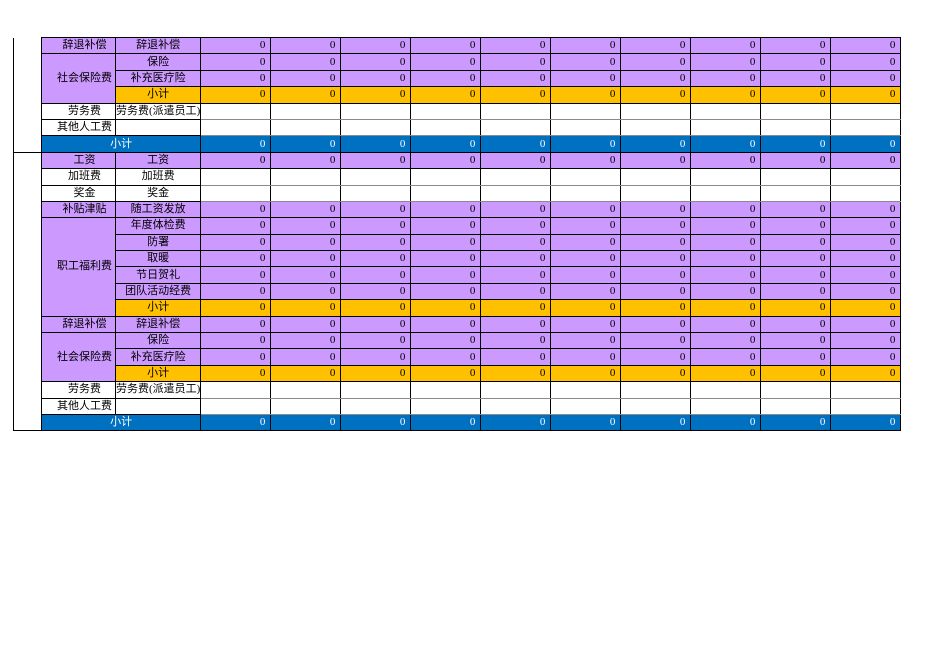 The width and height of the screenshot is (950, 672). What do you see at coordinates (158, 160) in the screenshot?
I see `subcategory-cell: 工资` at bounding box center [158, 160].